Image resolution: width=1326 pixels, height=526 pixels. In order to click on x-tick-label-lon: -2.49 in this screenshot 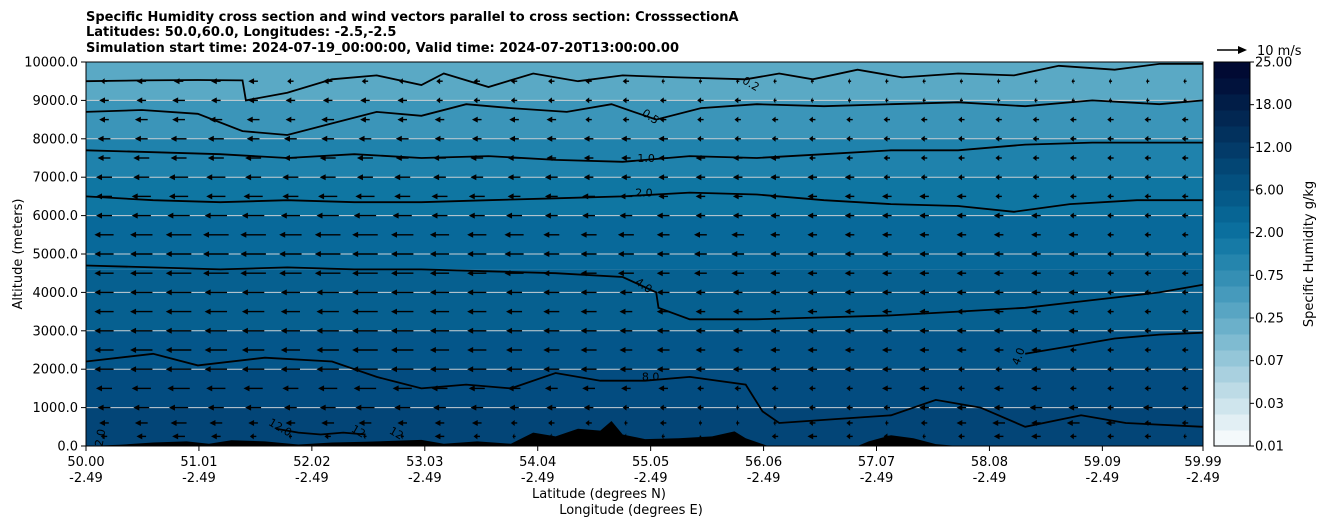, I will do `click(199, 478)`.